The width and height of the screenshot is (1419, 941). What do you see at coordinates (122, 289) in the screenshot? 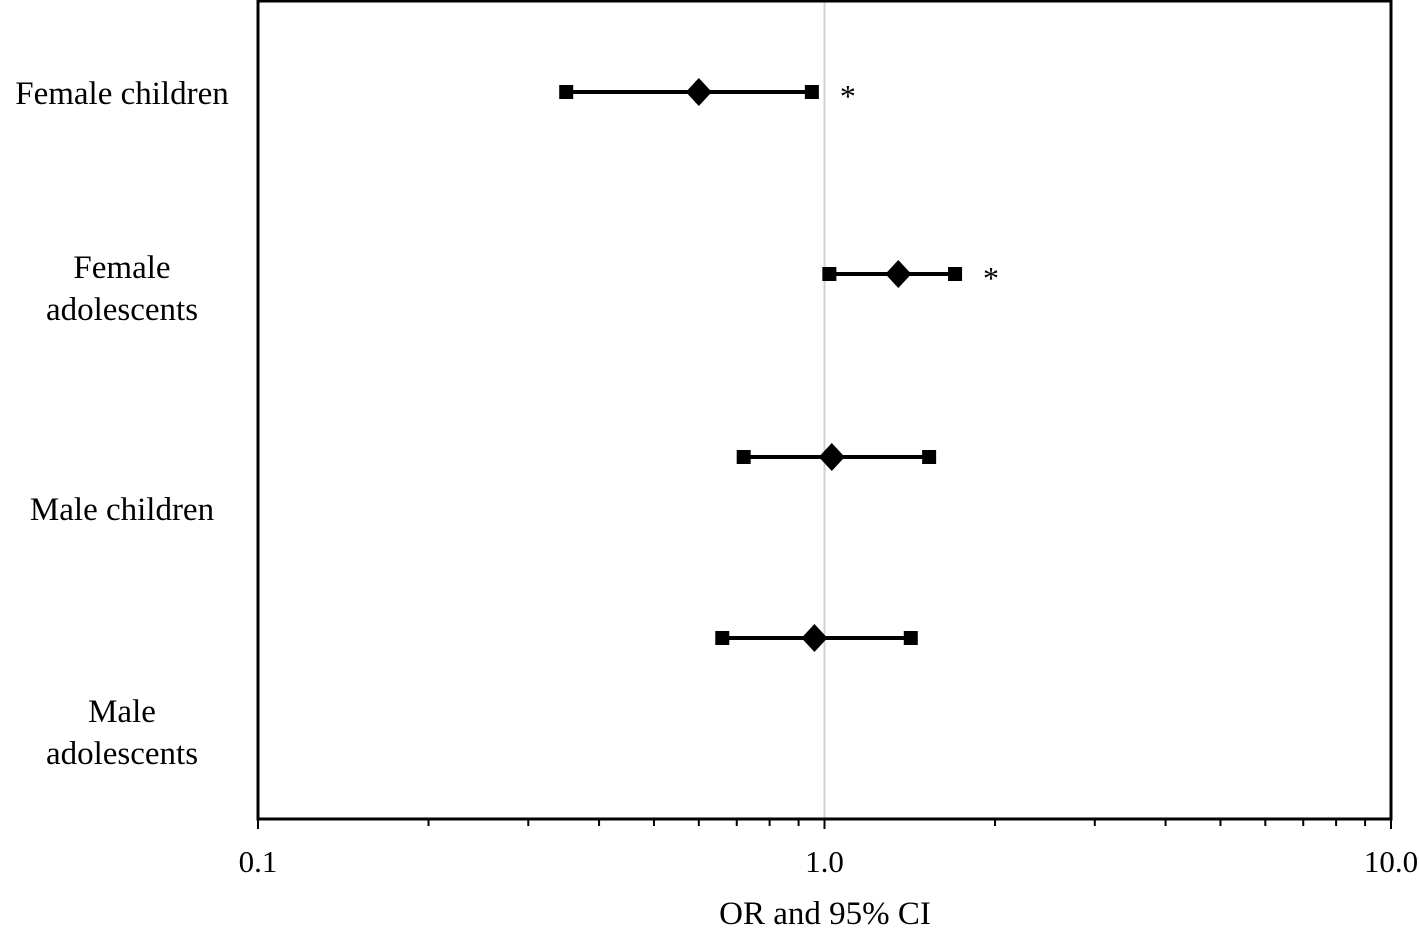
I see `category-label: Female adolescents` at bounding box center [122, 289].